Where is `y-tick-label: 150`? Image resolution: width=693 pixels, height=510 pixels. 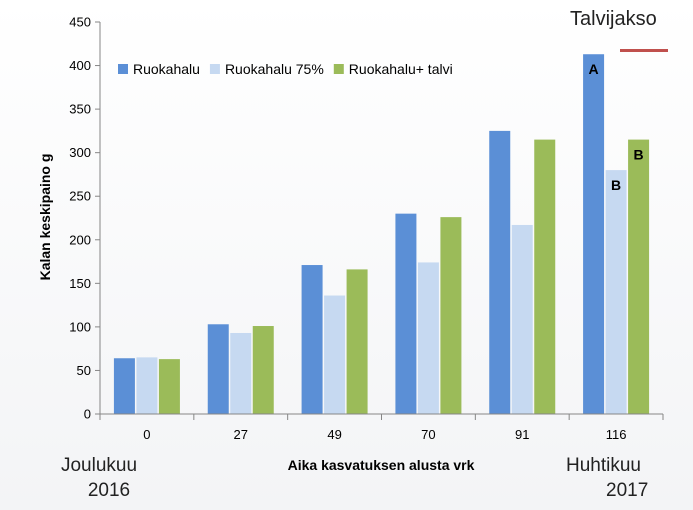 y-tick-label: 150 is located at coordinates (80, 283).